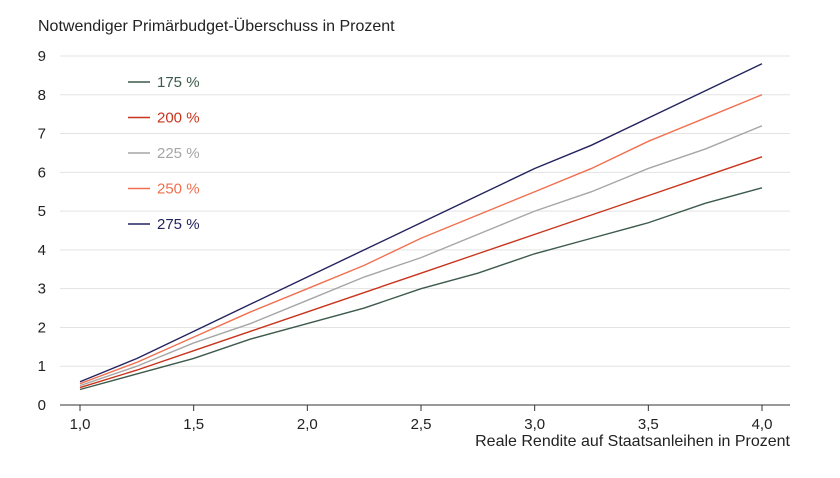  I want to click on x-tick-label: 2,5, so click(421, 424).